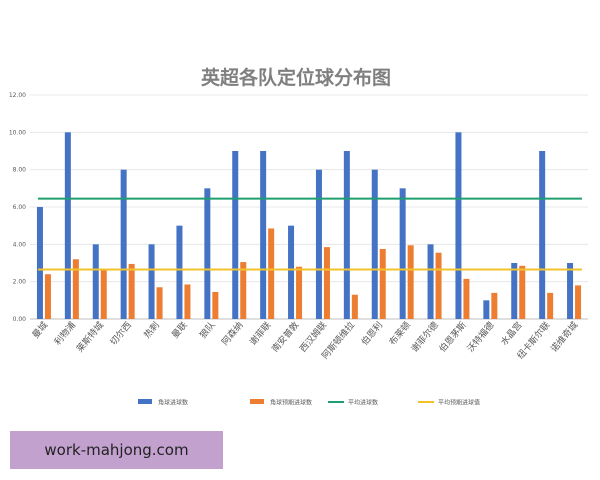 The width and height of the screenshot is (600, 480). What do you see at coordinates (20, 319) in the screenshot?
I see `y-tick-label: 0.00` at bounding box center [20, 319].